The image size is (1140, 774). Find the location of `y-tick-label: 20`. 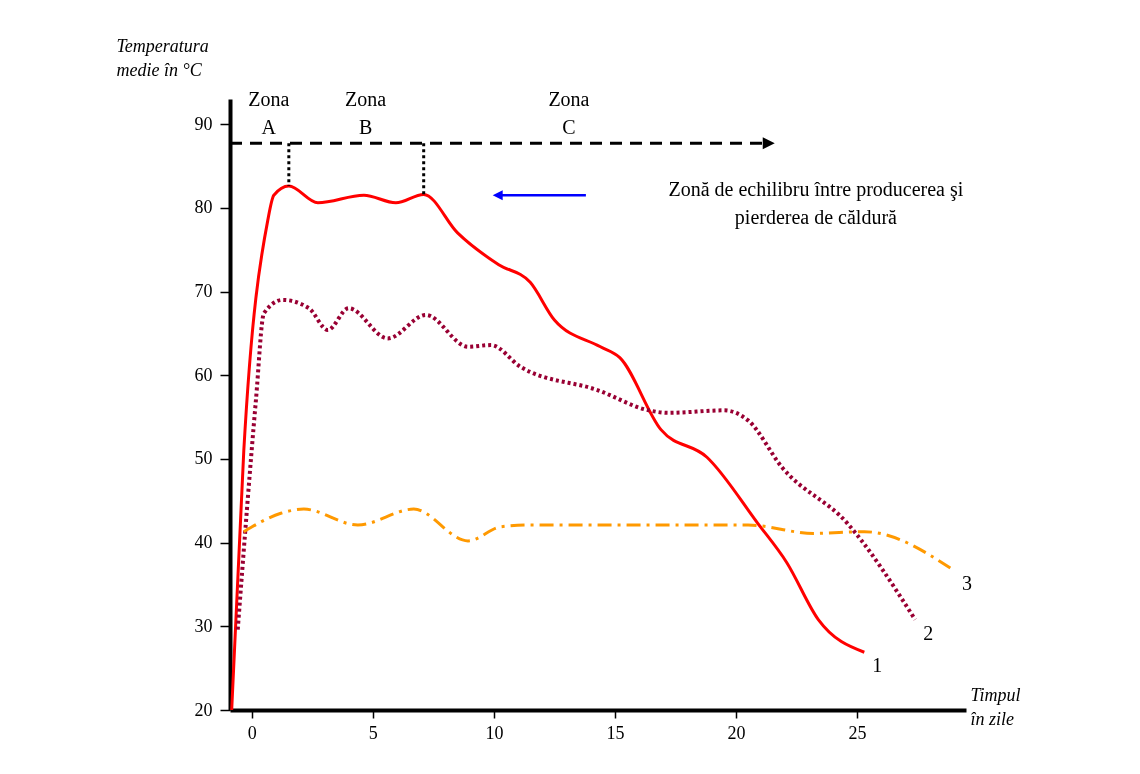

y-tick-label: 20 is located at coordinates (203, 709).